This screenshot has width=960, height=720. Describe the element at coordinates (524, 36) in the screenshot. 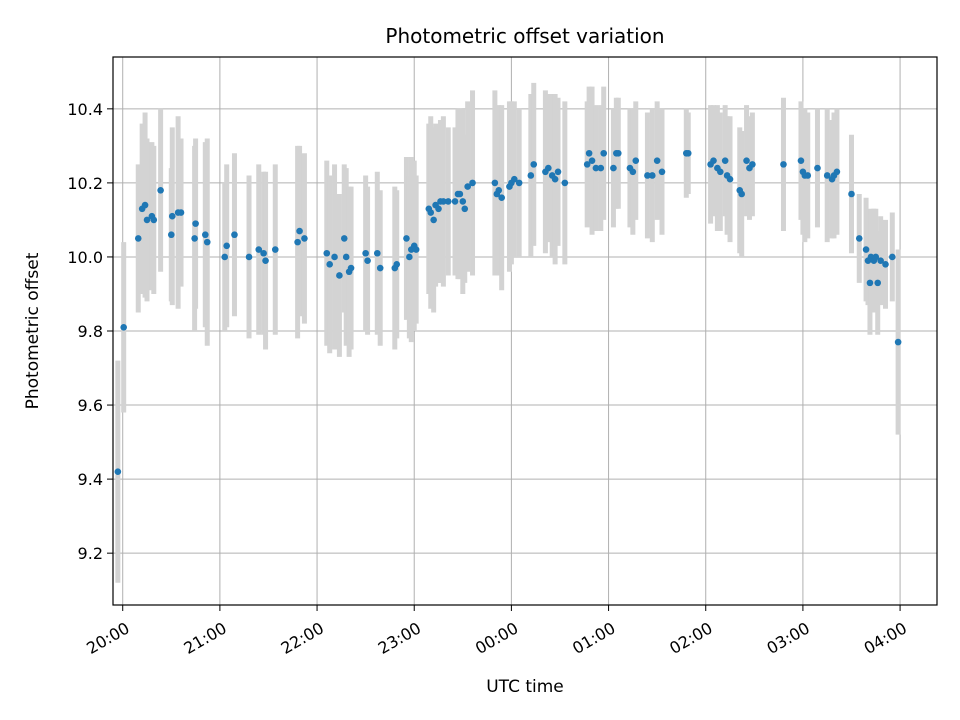

I see `chart-title: Photometric offset variation` at that location.